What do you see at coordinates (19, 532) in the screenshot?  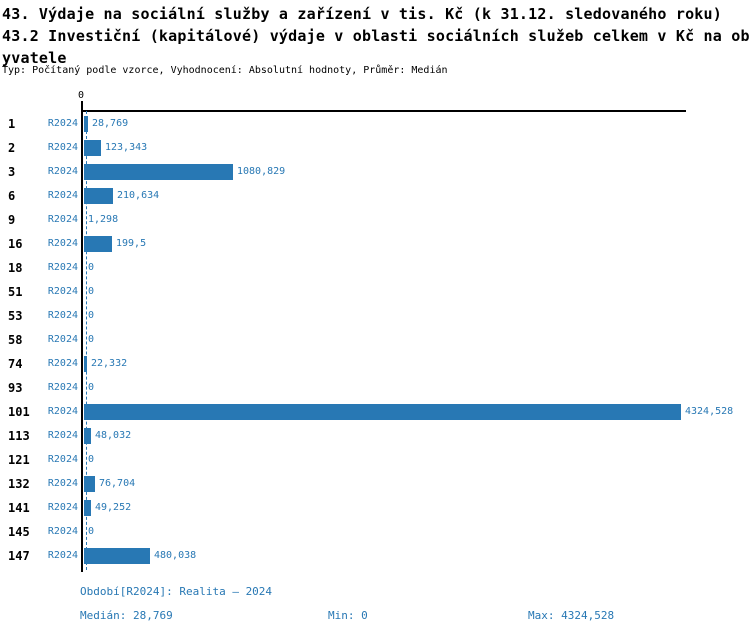 I see `row-category-label: 145` at bounding box center [19, 532].